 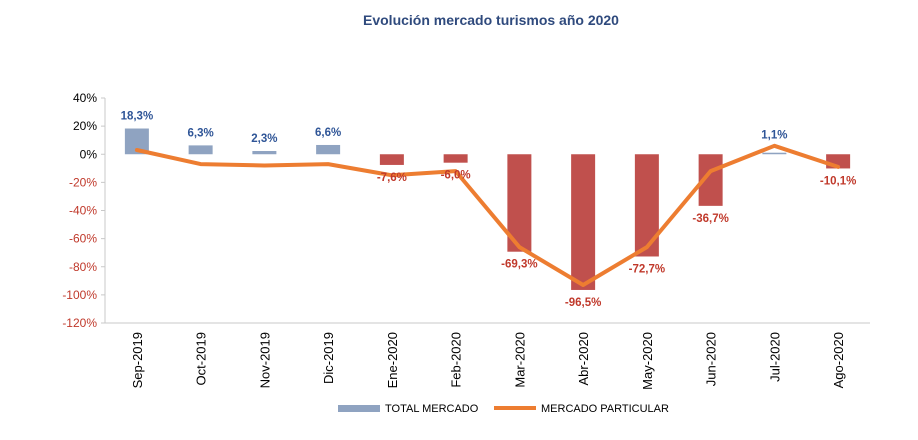 What do you see at coordinates (201, 133) in the screenshot?
I see `data-label-oct-2019: 6,3%` at bounding box center [201, 133].